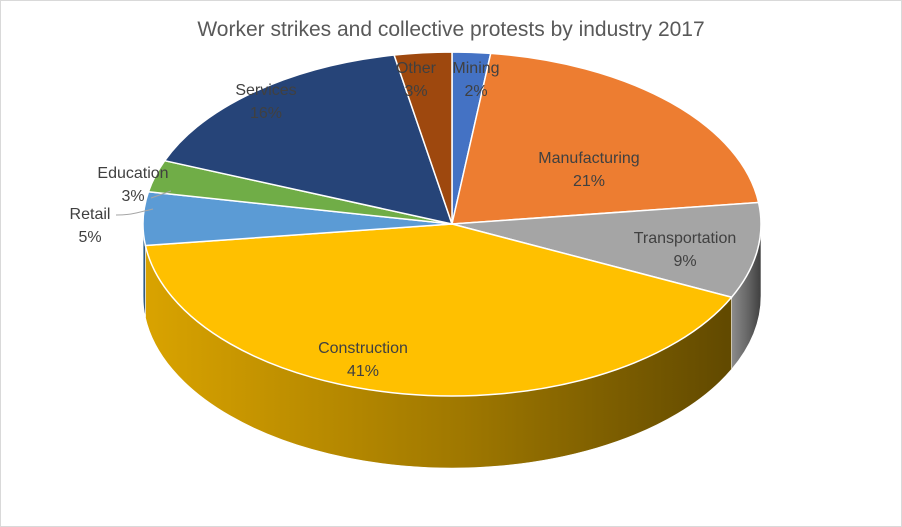  I want to click on data-label-construction-name: Construction, so click(363, 348).